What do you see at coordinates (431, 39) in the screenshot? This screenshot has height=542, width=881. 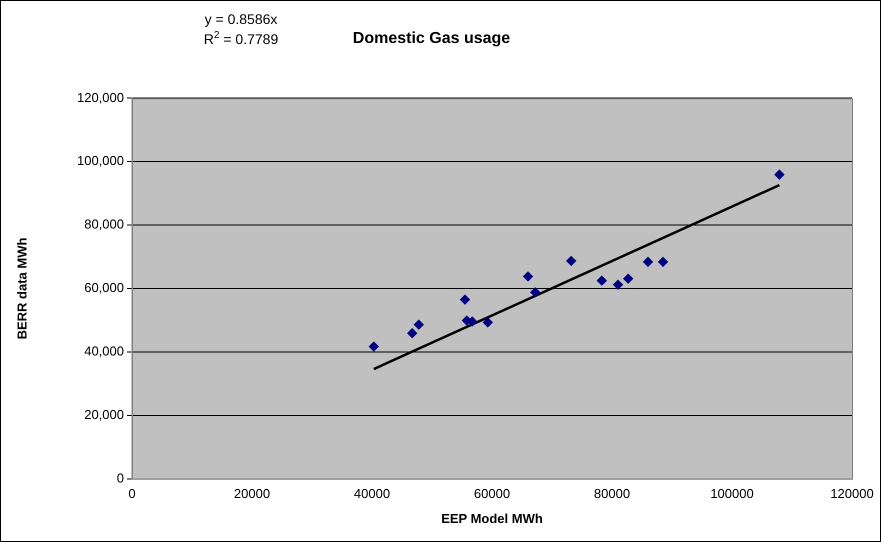 I see `chart-title: Domestic Gas usage` at bounding box center [431, 39].